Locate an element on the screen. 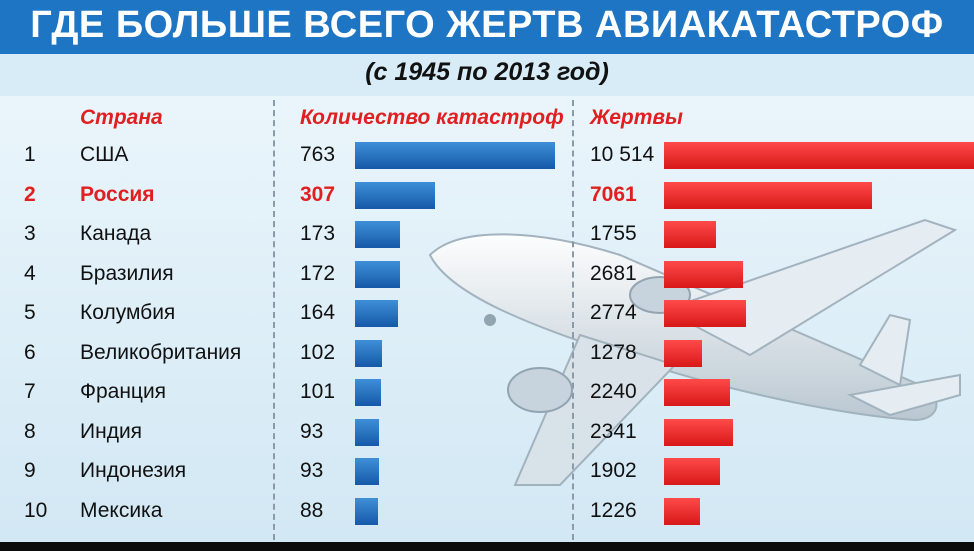 This screenshot has height=551, width=974. table-row: 7 Франция 101 2240 is located at coordinates (487, 395).